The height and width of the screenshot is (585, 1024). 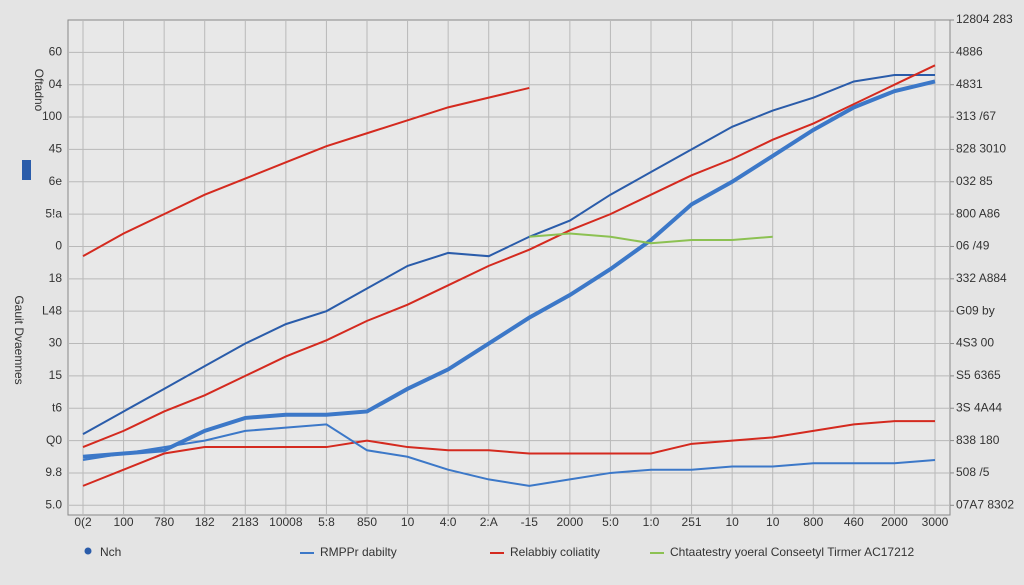 I want to click on y2-tick-label: 508 /5, so click(x=973, y=472).